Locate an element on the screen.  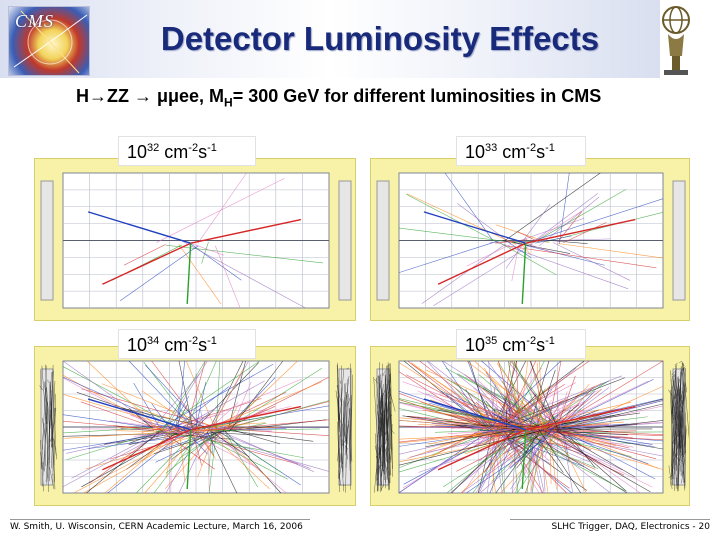
label-exponent: 32 is located at coordinates (153, 148).